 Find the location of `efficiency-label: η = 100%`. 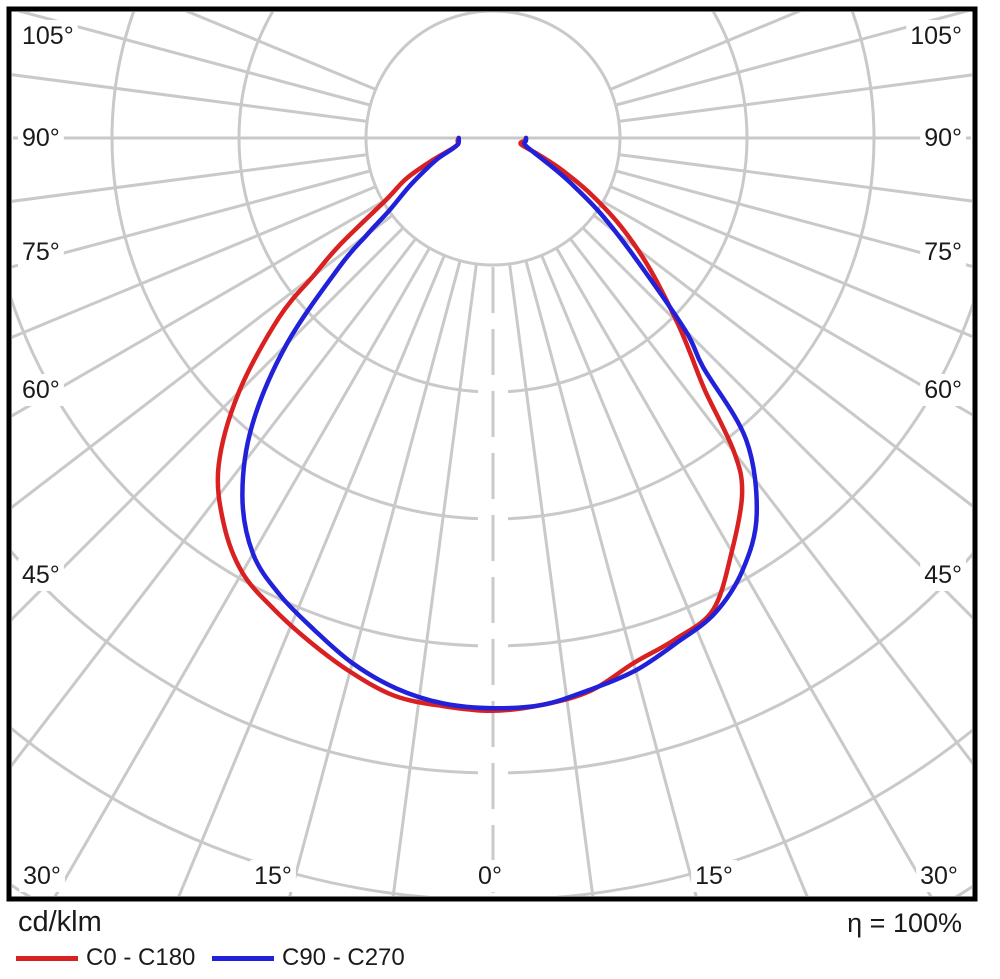

efficiency-label: η = 100% is located at coordinates (904, 923).